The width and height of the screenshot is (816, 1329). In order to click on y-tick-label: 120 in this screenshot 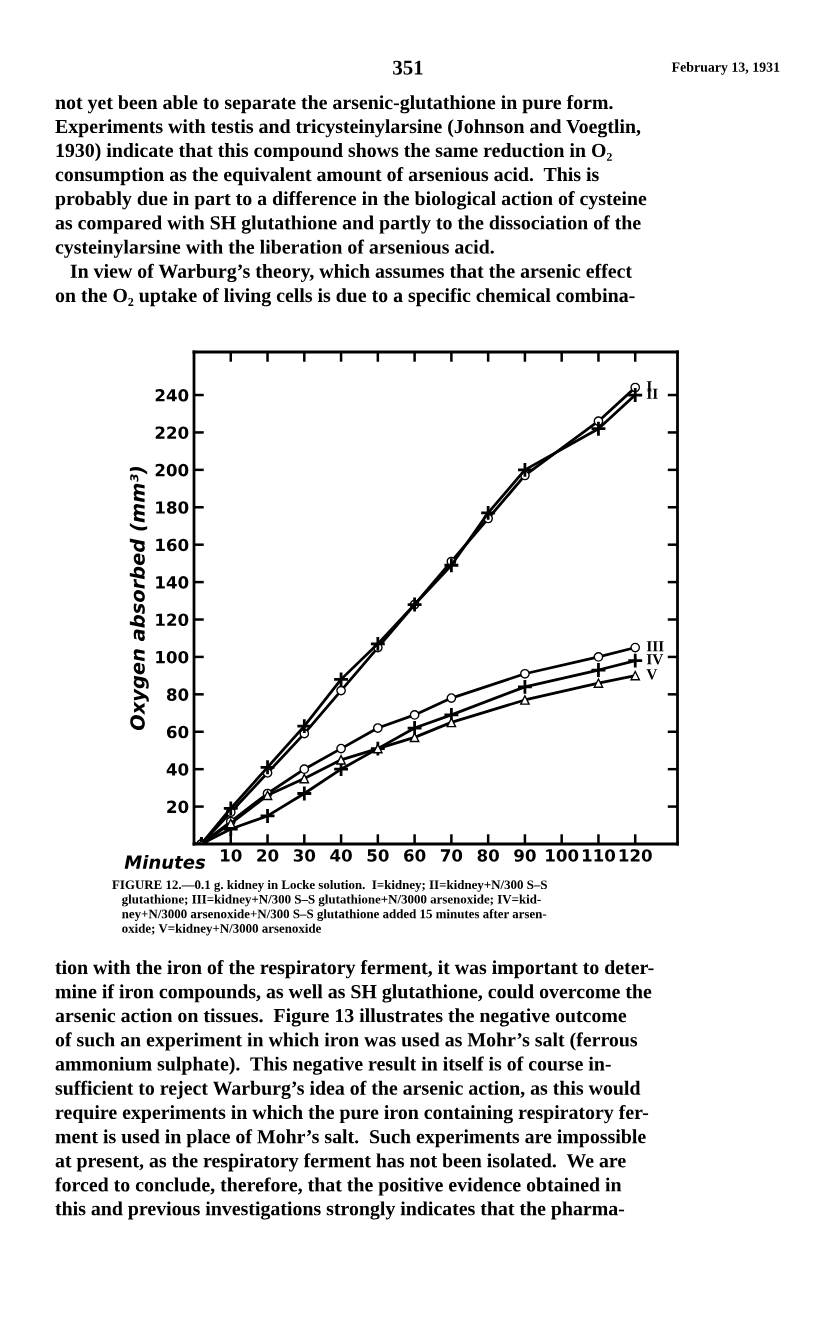, I will do `click(172, 620)`.